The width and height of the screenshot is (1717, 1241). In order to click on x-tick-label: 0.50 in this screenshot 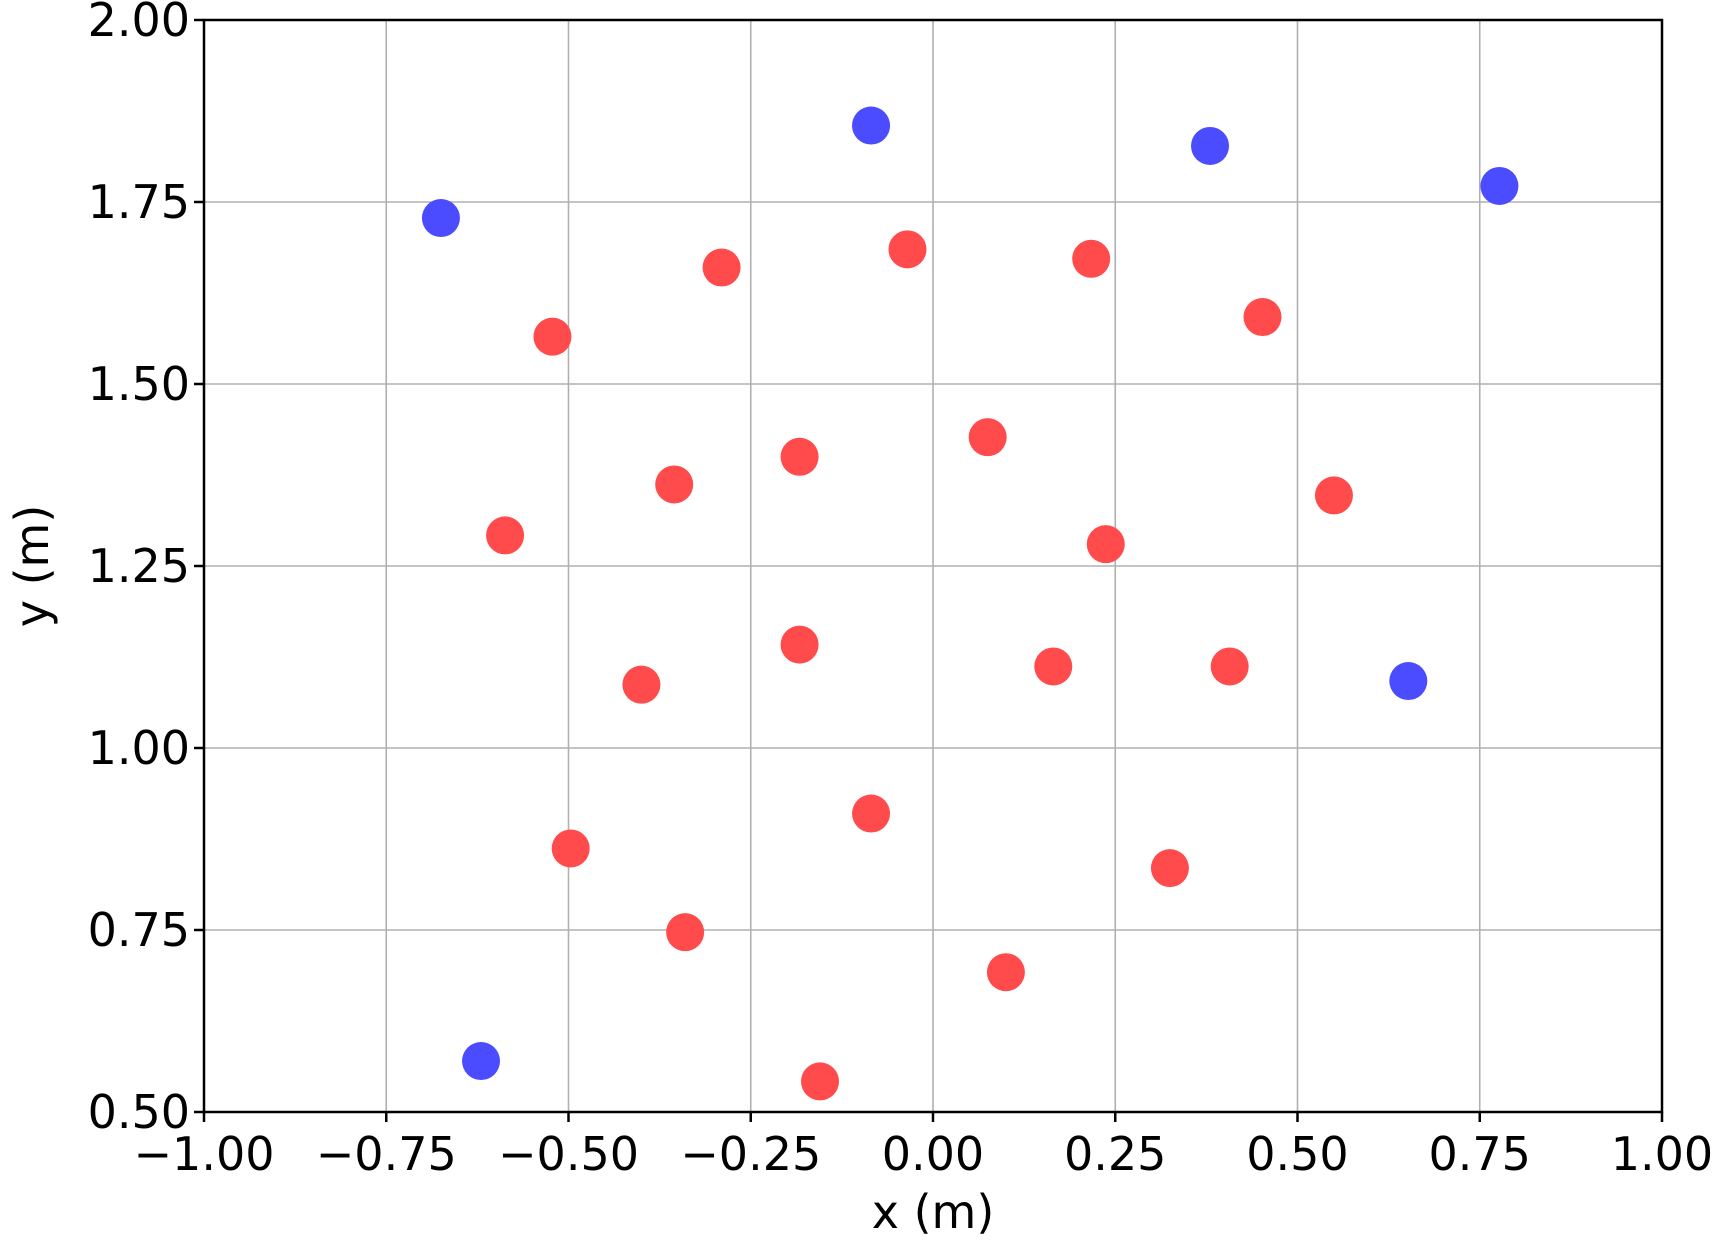, I will do `click(1297, 1154)`.